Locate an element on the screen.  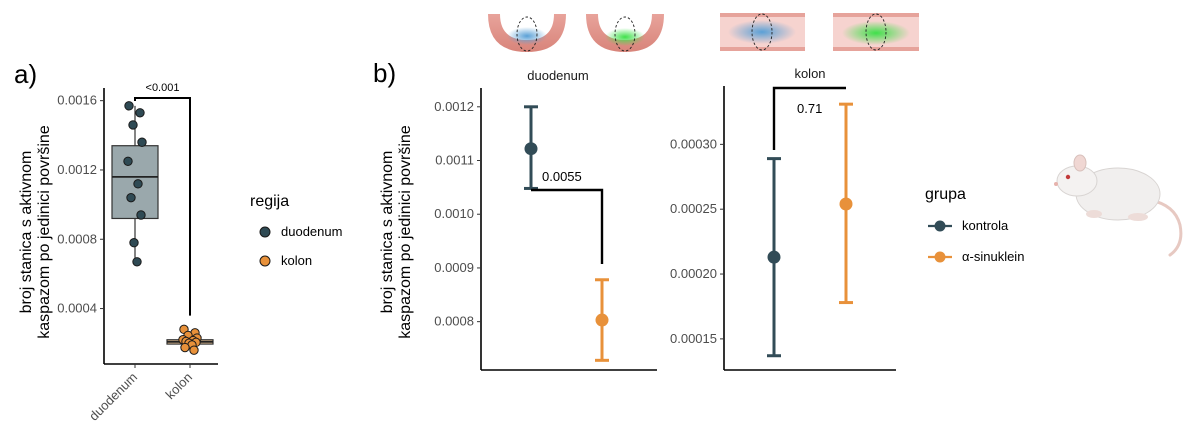
legend-duodenum-label: duodenum is located at coordinates (311, 231).